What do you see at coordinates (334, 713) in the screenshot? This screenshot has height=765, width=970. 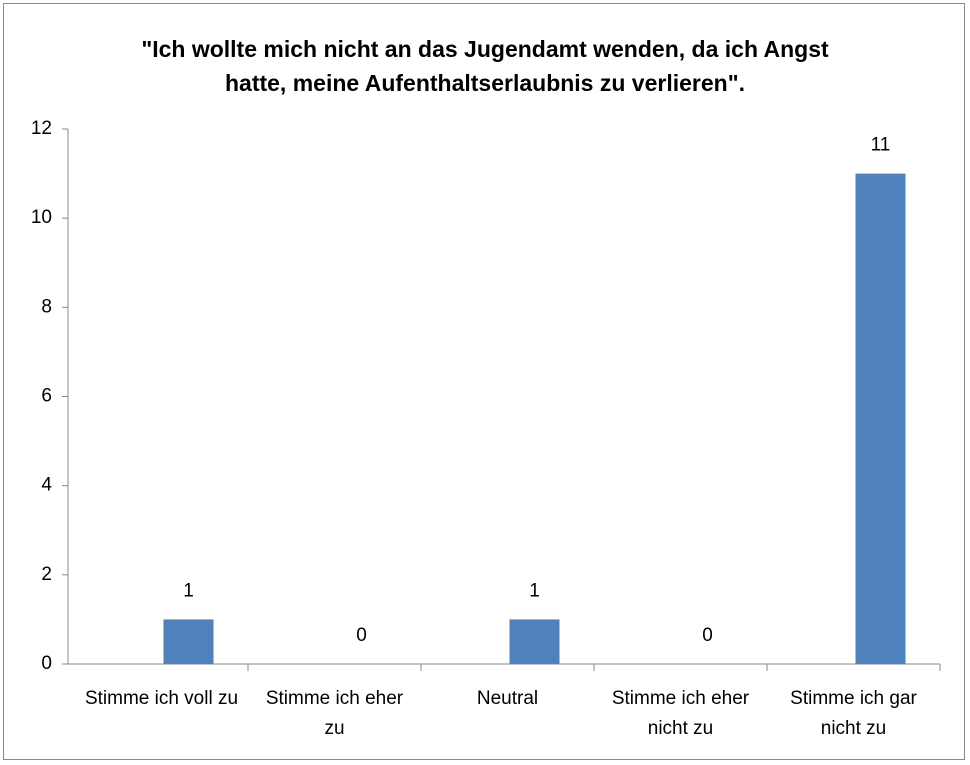 I see `x-tick-label: Stimme ich eher zu` at bounding box center [334, 713].